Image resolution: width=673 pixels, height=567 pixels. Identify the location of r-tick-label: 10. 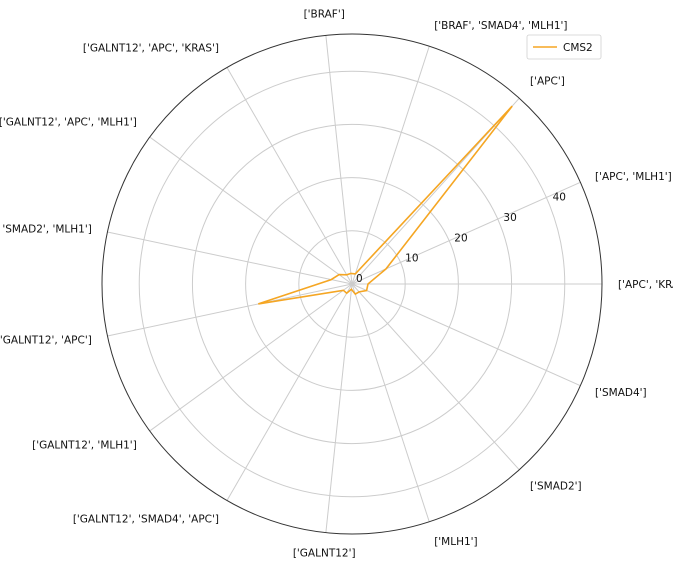
(411, 259).